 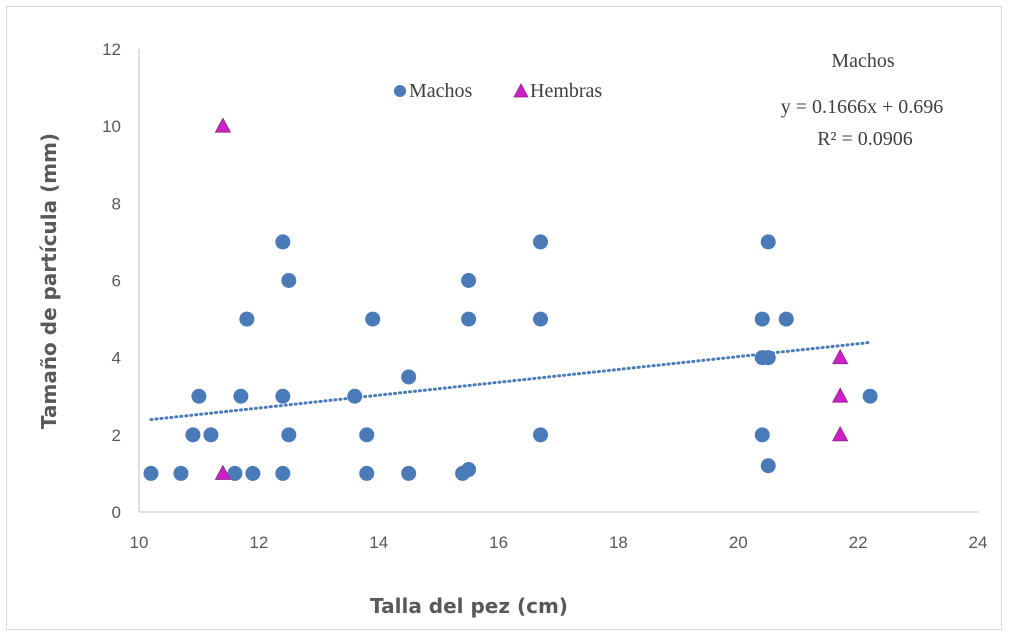 What do you see at coordinates (618, 542) in the screenshot?
I see `x-tick-label: 18` at bounding box center [618, 542].